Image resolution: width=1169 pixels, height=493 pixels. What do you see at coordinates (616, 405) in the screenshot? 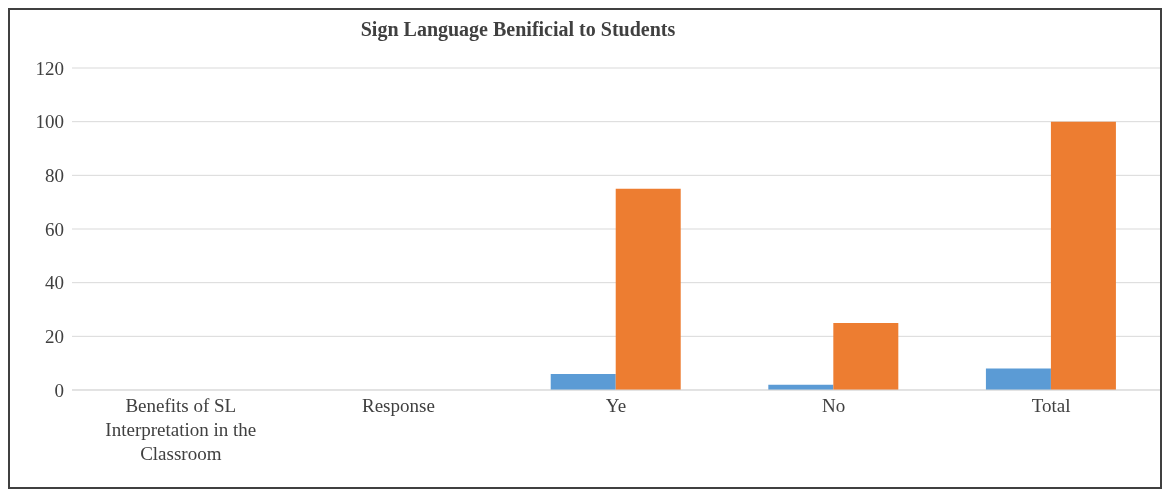
I see `x-tick-label: Ye` at bounding box center [616, 405].